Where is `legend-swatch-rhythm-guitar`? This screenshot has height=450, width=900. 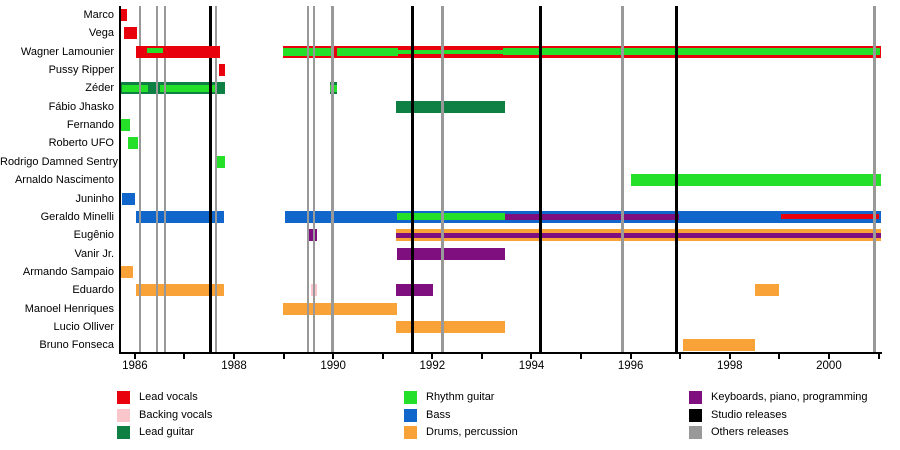 legend-swatch-rhythm-guitar is located at coordinates (410, 397).